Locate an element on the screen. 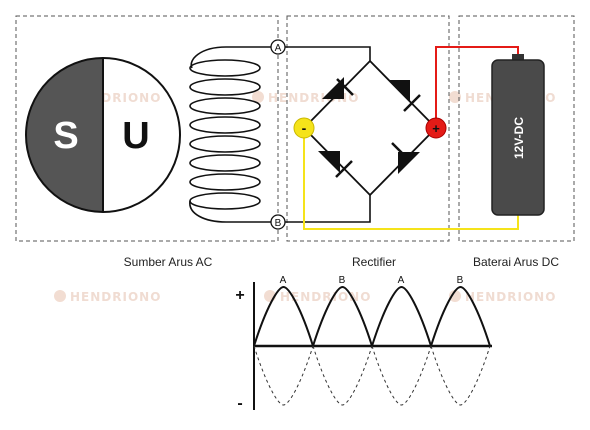  waveform-minus-sign: - is located at coordinates (239, 403).